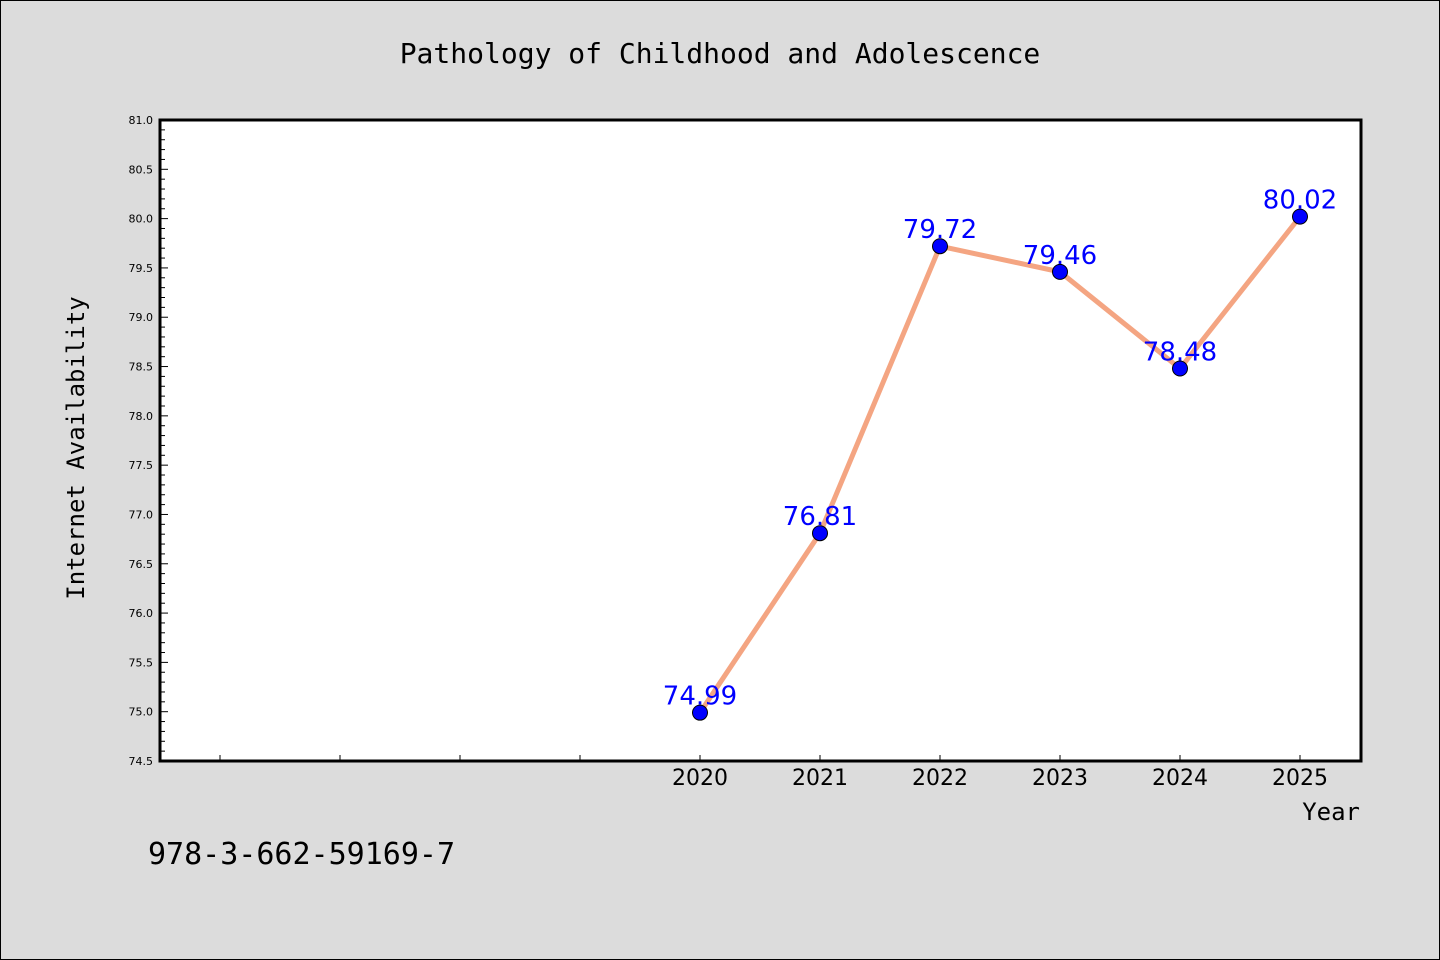 This screenshot has height=960, width=1440. What do you see at coordinates (1300, 201) in the screenshot?
I see `data-label: 80.02` at bounding box center [1300, 201].